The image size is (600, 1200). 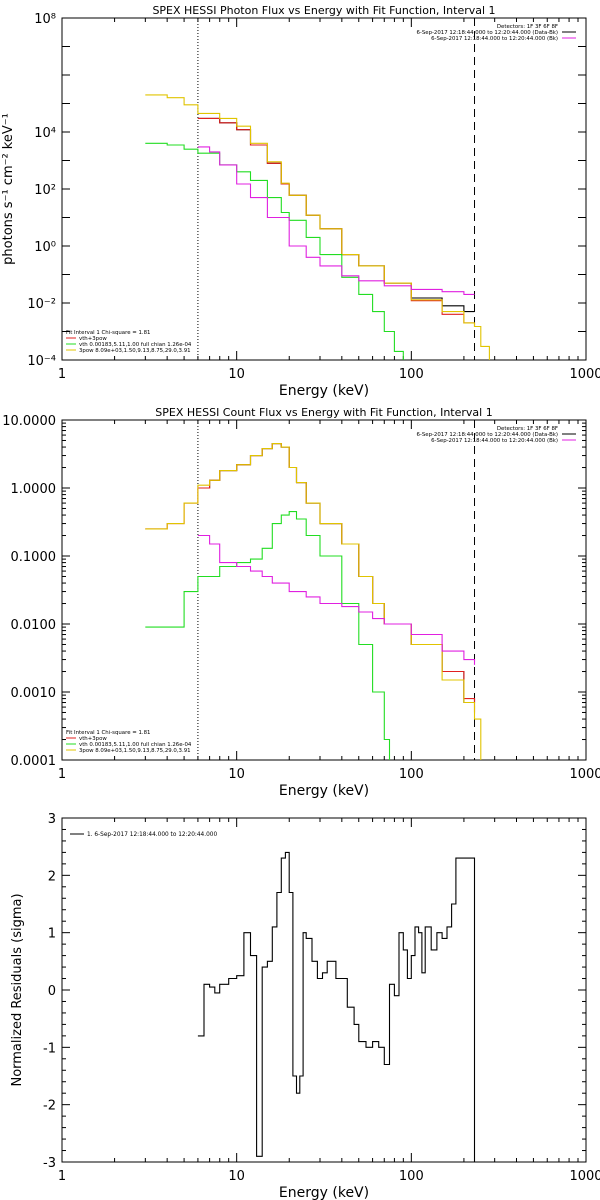 I want to click on y-tick-label: 0.0001, so click(x=34, y=761).